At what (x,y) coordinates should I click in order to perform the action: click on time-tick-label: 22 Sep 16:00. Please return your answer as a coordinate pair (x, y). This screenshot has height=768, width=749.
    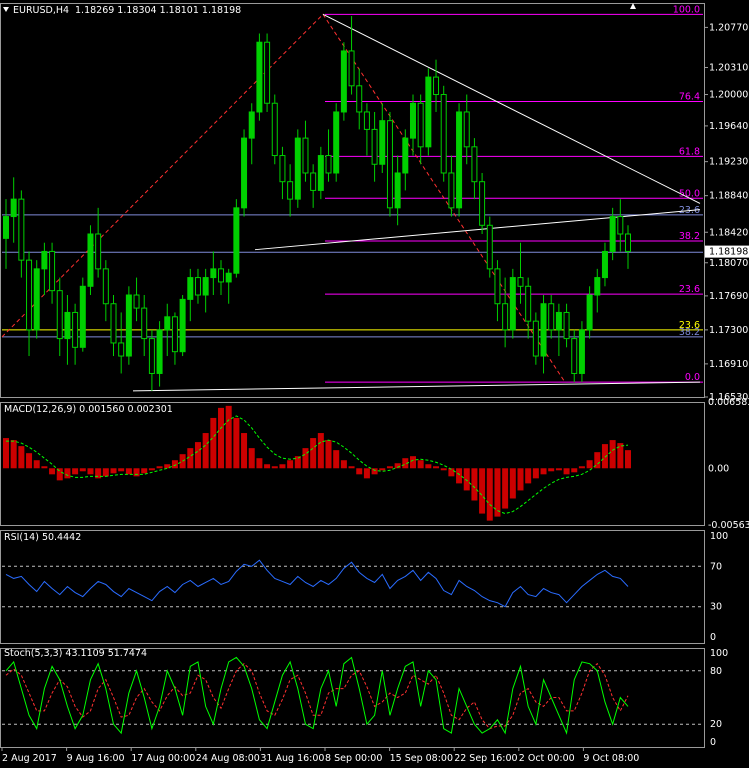
    Looking at the image, I should click on (485, 758).